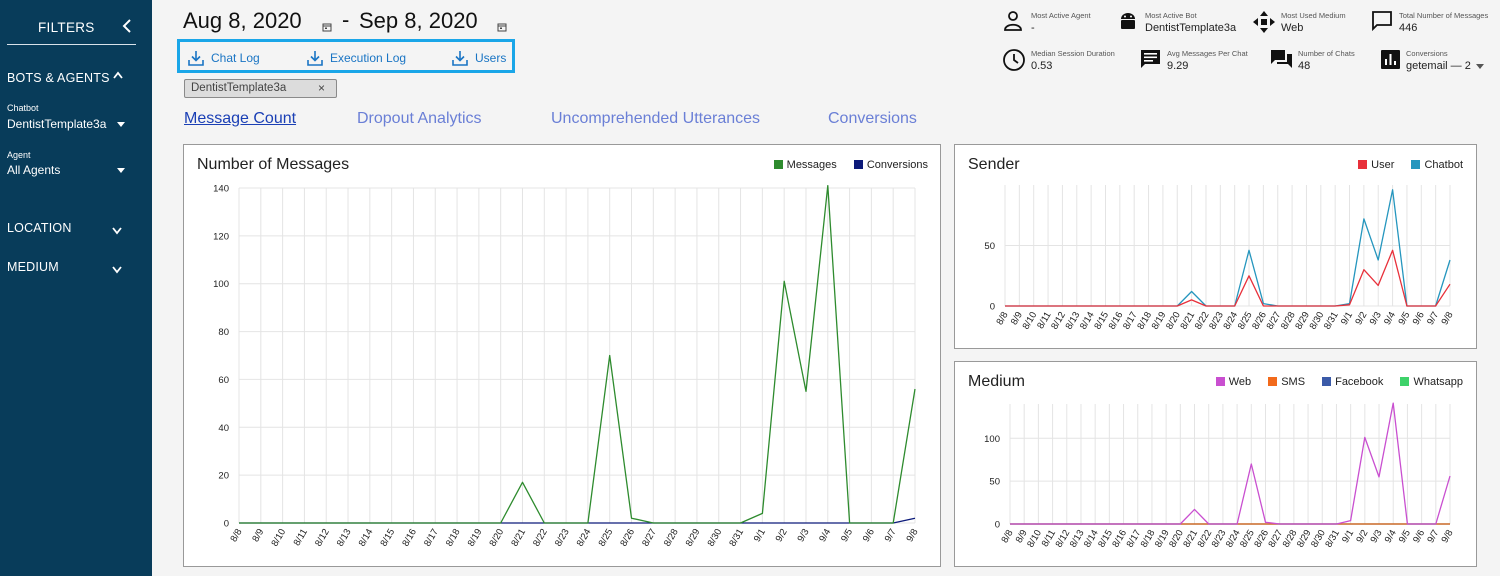 This screenshot has width=1500, height=576. What do you see at coordinates (387, 538) in the screenshot?
I see `x-tick-label: 8/15` at bounding box center [387, 538].